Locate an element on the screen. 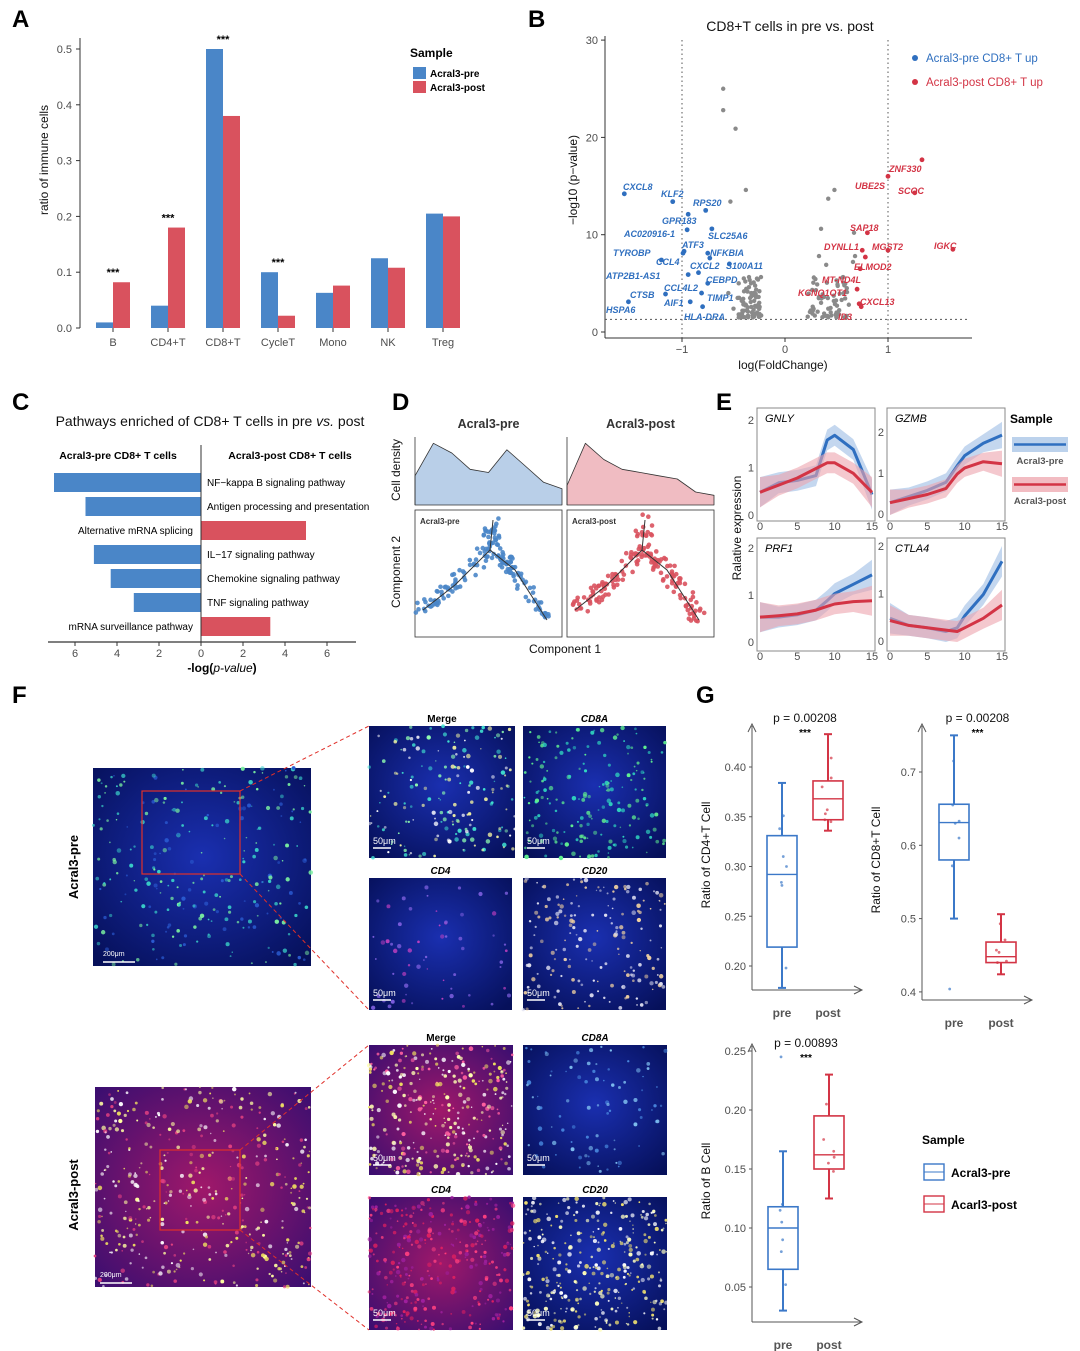 This screenshot has height=1351, width=1080. x-tick-label: 0 is located at coordinates (890, 527).